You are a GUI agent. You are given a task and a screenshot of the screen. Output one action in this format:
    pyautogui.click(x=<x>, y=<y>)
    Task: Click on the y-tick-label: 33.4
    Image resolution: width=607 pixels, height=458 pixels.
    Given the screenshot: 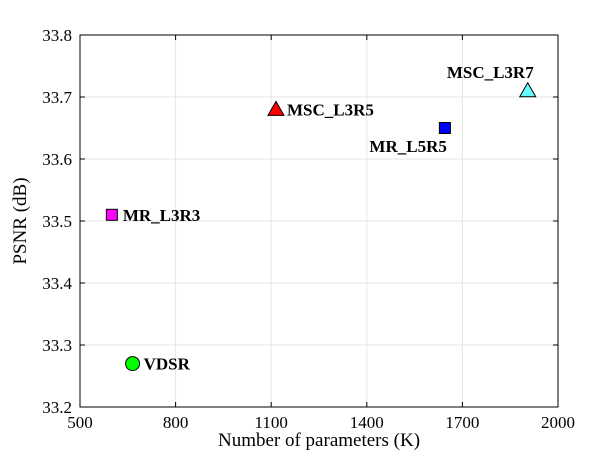 What is the action you would take?
    pyautogui.click(x=57, y=283)
    